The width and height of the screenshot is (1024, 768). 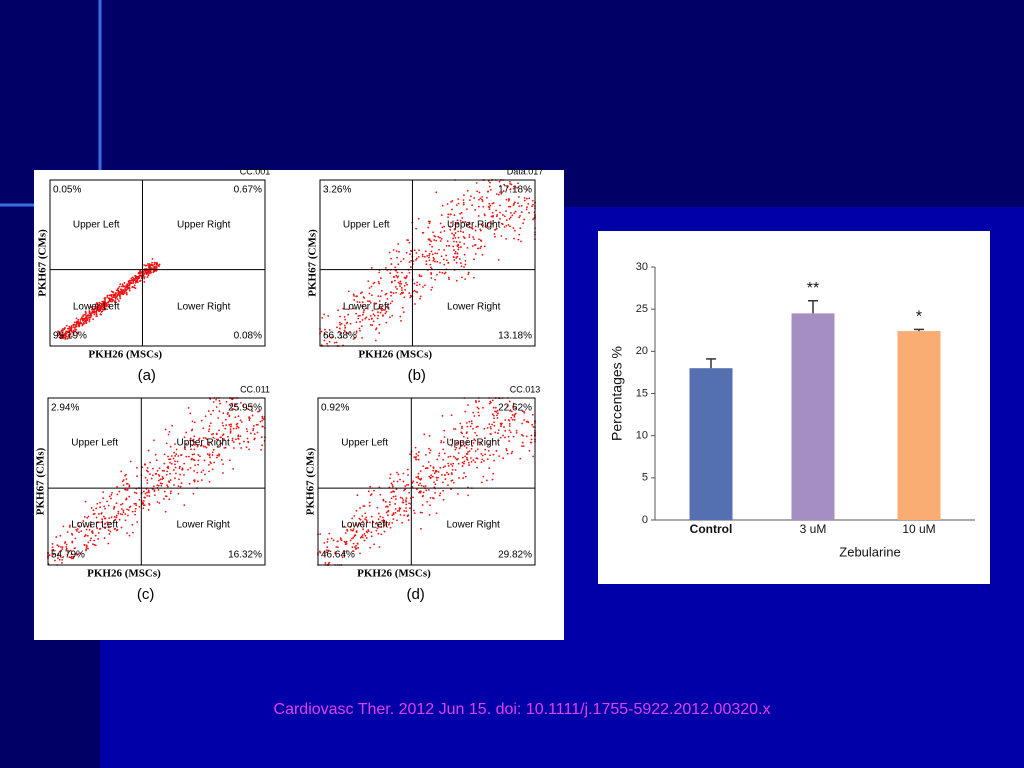 What do you see at coordinates (146, 594) in the screenshot?
I see `panel-letter: (c)` at bounding box center [146, 594].